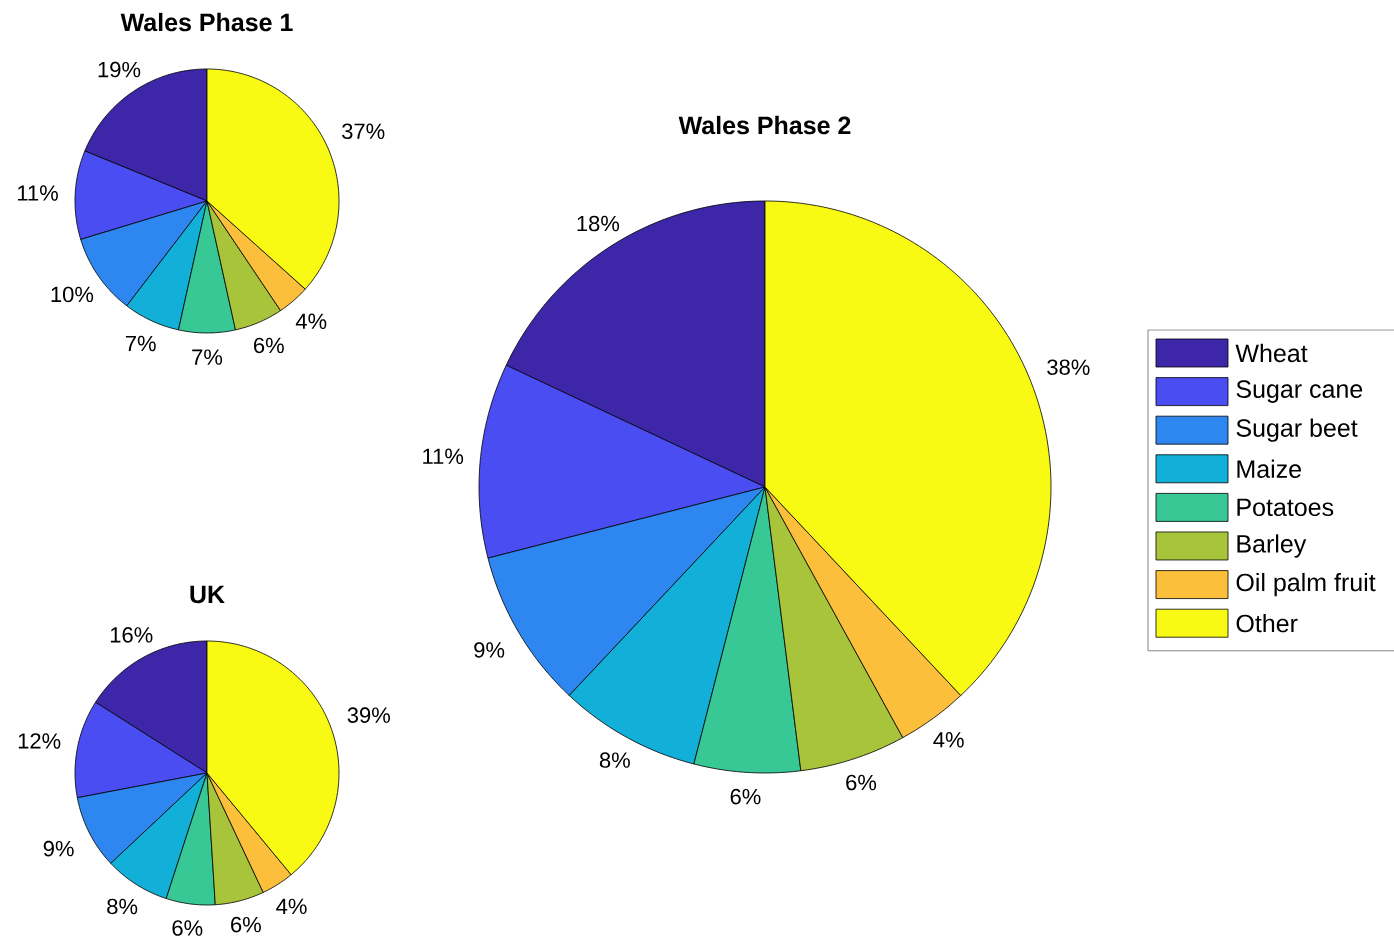 This screenshot has width=1394, height=945. What do you see at coordinates (1297, 430) in the screenshot?
I see `legend-label: Sugar beet` at bounding box center [1297, 430].